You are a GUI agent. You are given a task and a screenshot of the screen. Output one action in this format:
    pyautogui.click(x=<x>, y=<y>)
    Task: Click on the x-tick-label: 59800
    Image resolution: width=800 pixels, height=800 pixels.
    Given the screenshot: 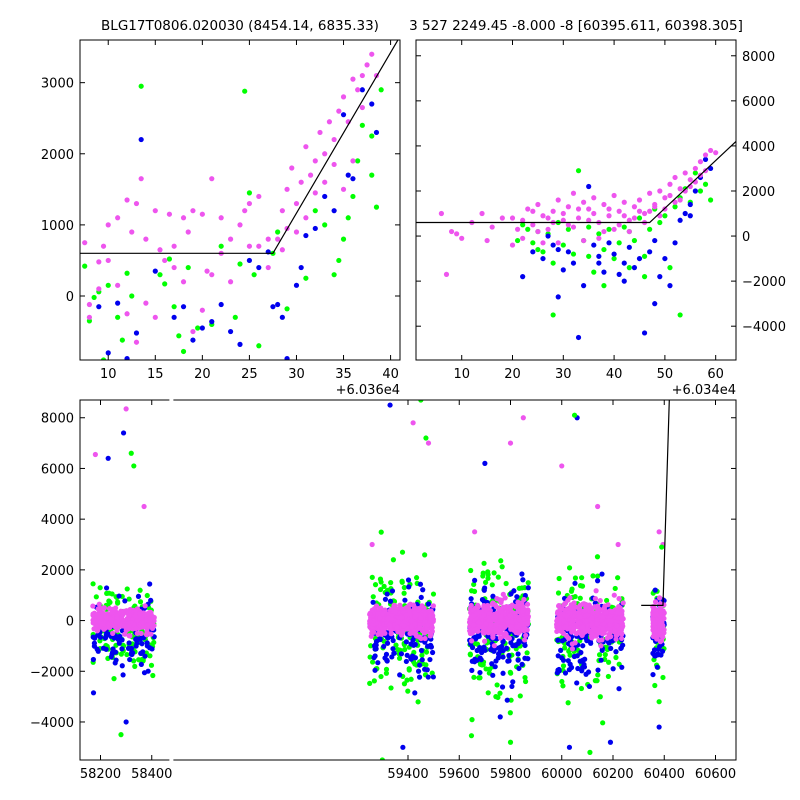 What is the action you would take?
    pyautogui.click(x=510, y=774)
    